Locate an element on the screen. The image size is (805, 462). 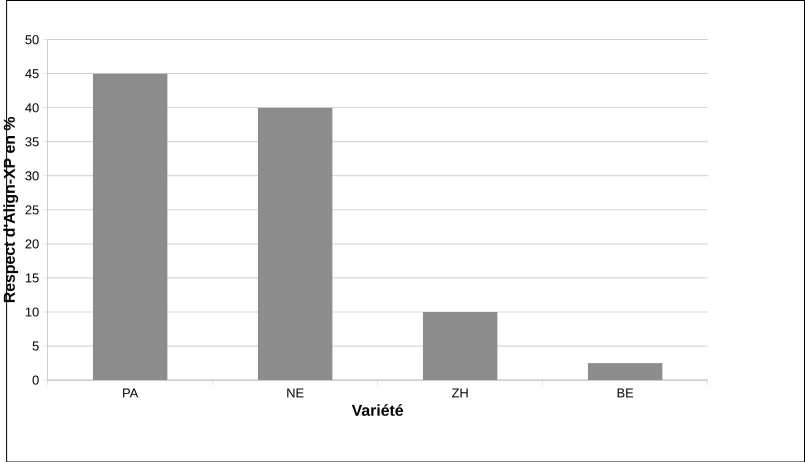
x-tick-label: ZH is located at coordinates (460, 393).